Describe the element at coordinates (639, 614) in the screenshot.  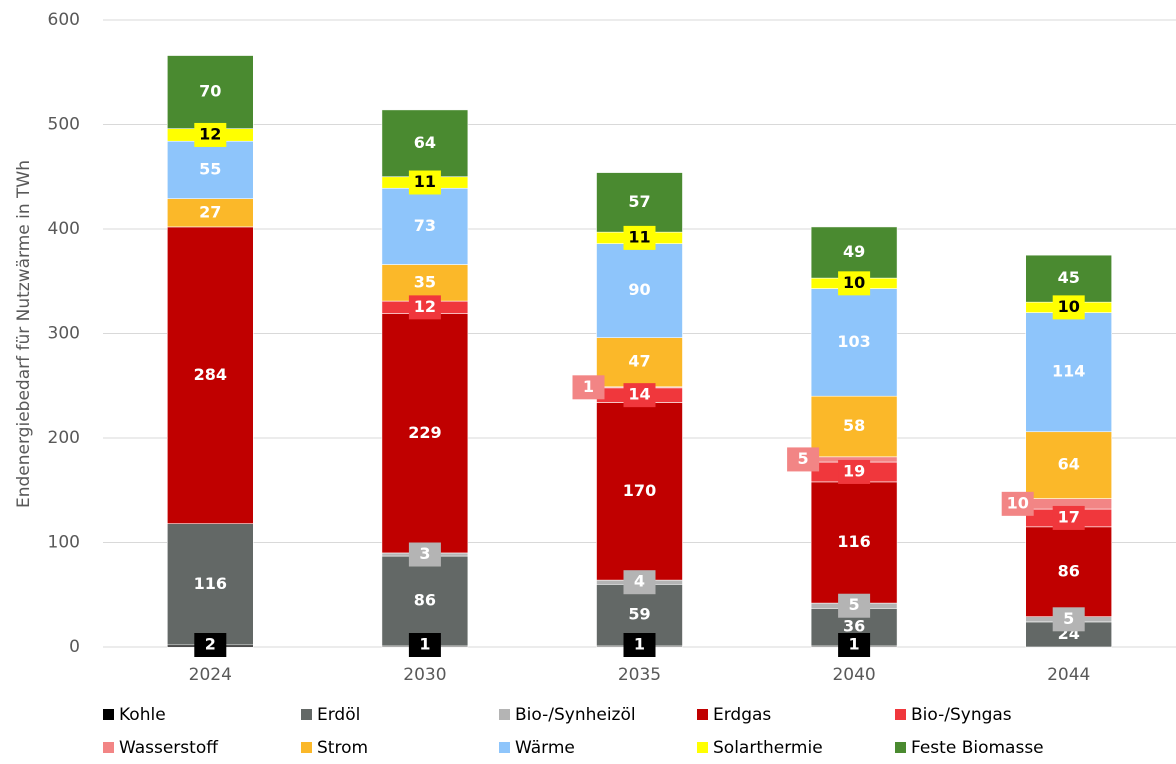
I see `value-label: 59` at that location.